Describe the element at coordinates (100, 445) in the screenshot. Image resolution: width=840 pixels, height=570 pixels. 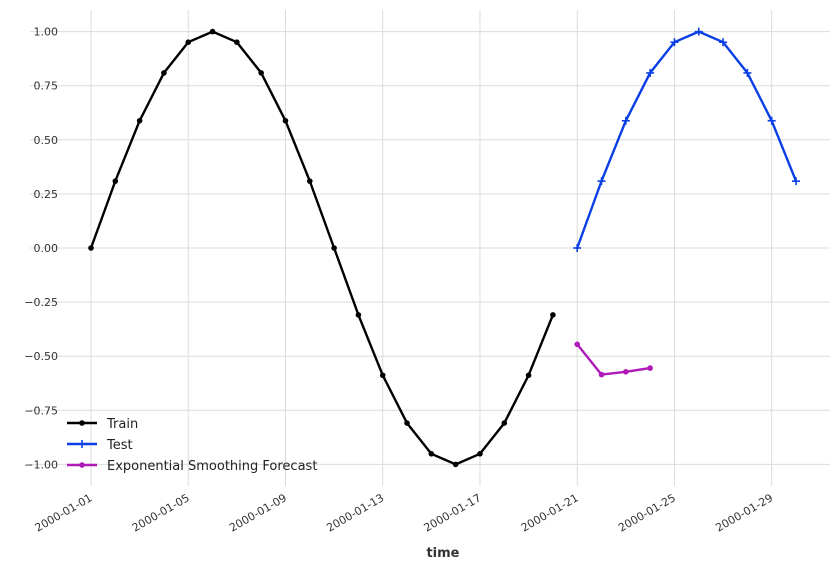
I see `legend-item: Test` at that location.